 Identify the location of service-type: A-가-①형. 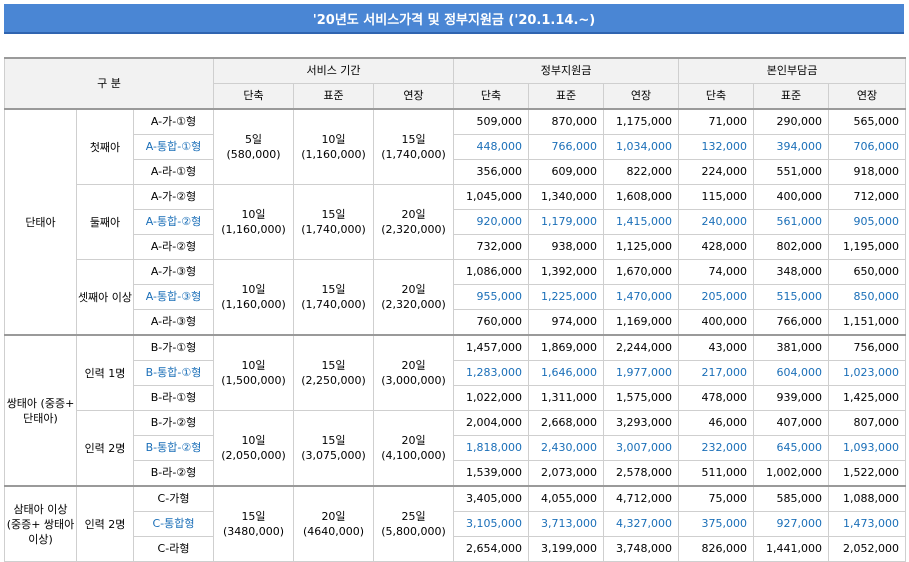
(173, 121).